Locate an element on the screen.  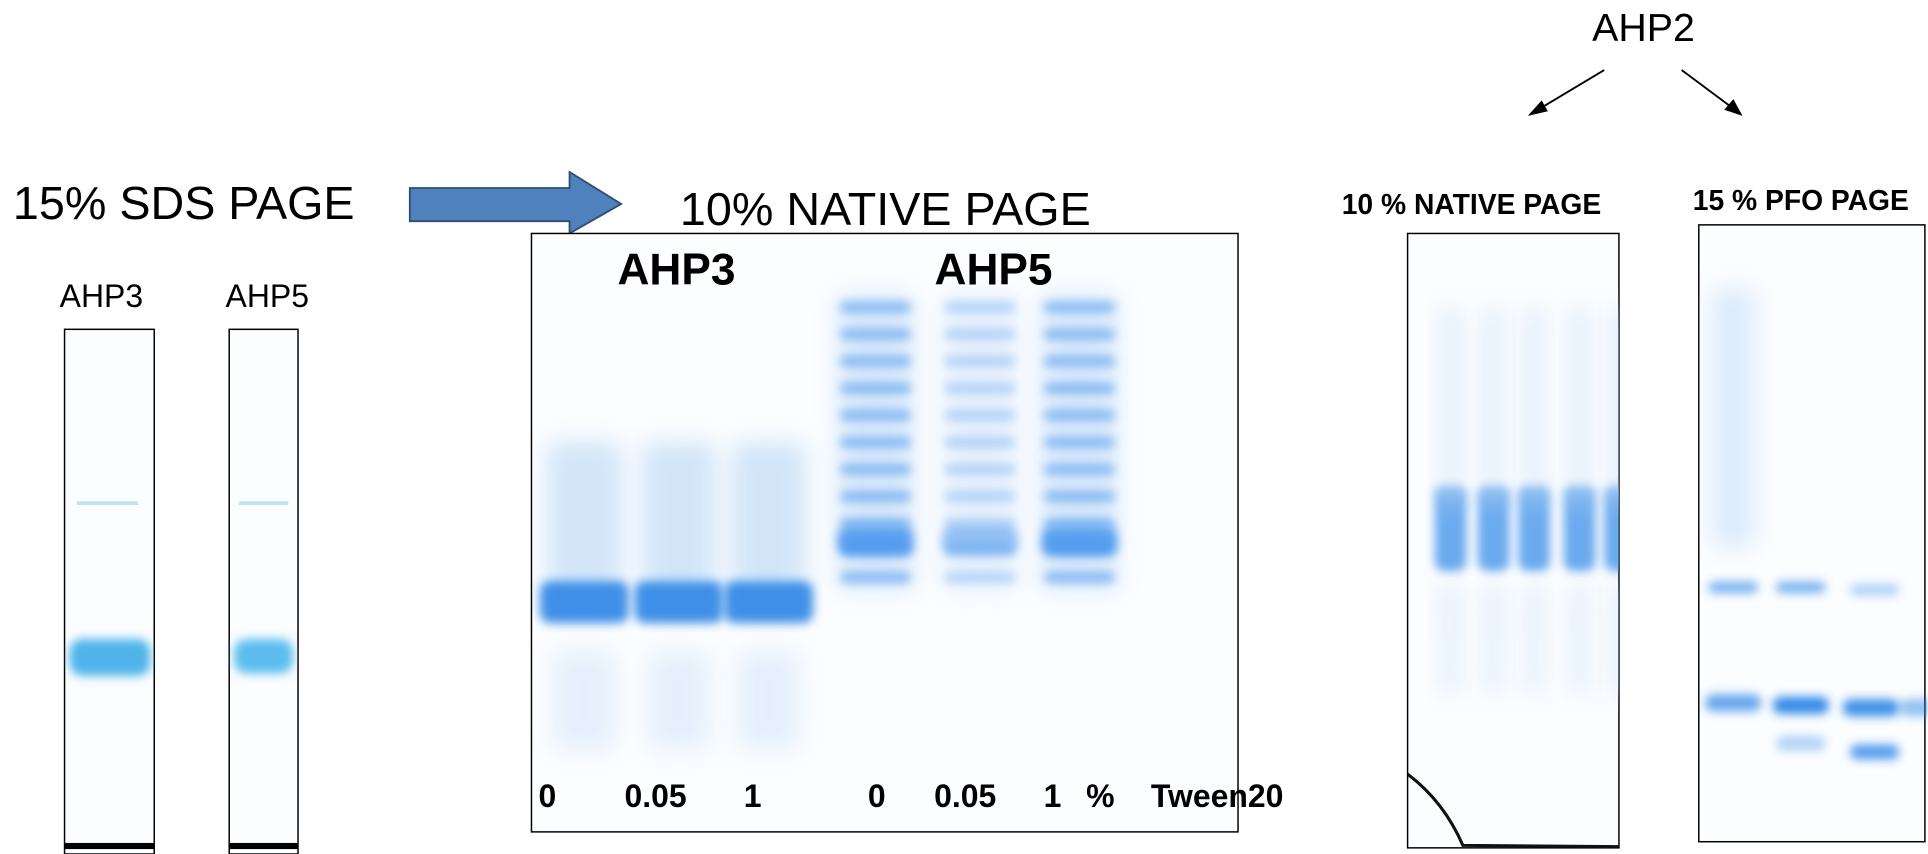
sds-title: 15% SDS PAGE is located at coordinates (184, 203).